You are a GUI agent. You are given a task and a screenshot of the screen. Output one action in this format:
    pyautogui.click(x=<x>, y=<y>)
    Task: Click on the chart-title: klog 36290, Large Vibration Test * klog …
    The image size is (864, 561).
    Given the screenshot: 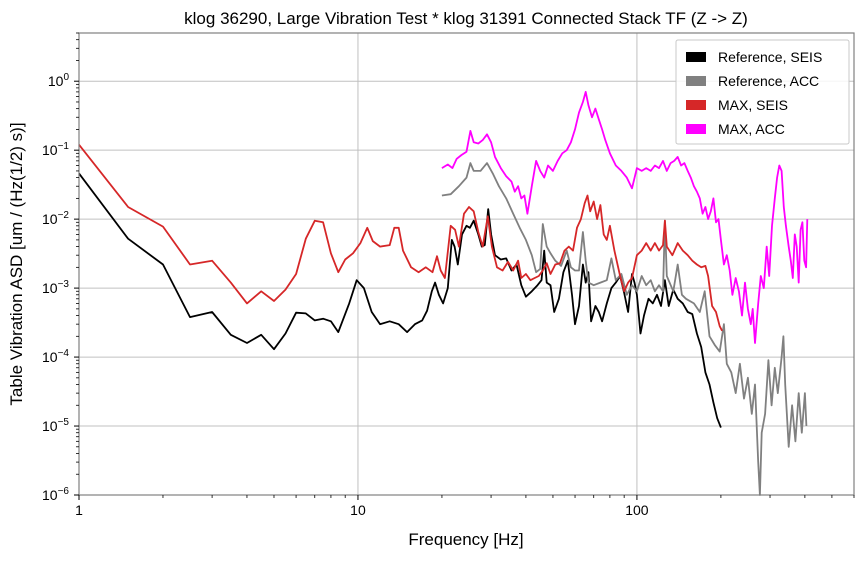 What is the action you would take?
    pyautogui.click(x=466, y=18)
    